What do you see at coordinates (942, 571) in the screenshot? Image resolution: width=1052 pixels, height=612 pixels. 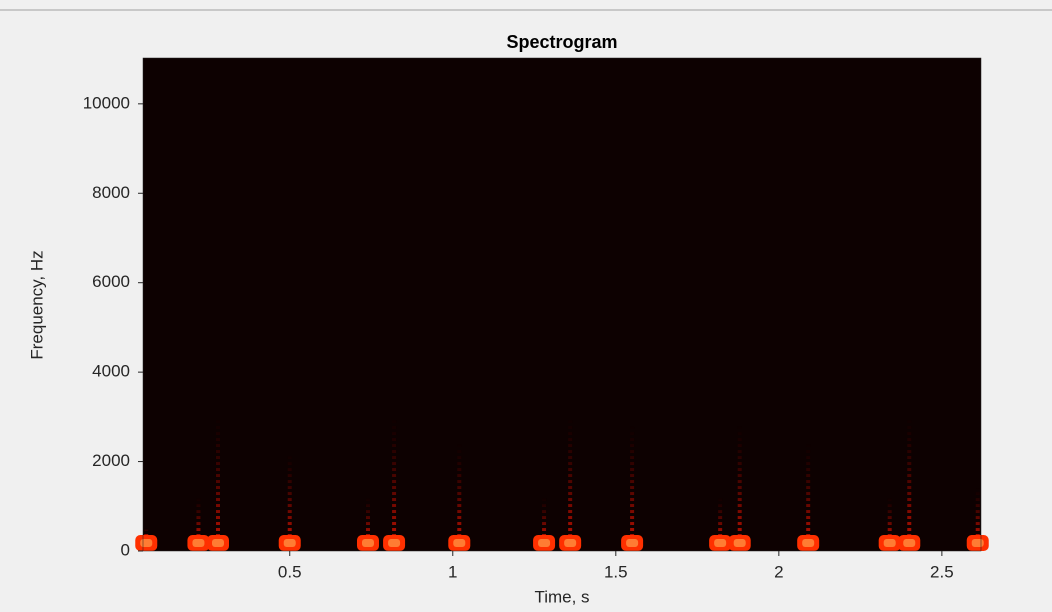 I see `x-tick-label: 2.5` at bounding box center [942, 571].